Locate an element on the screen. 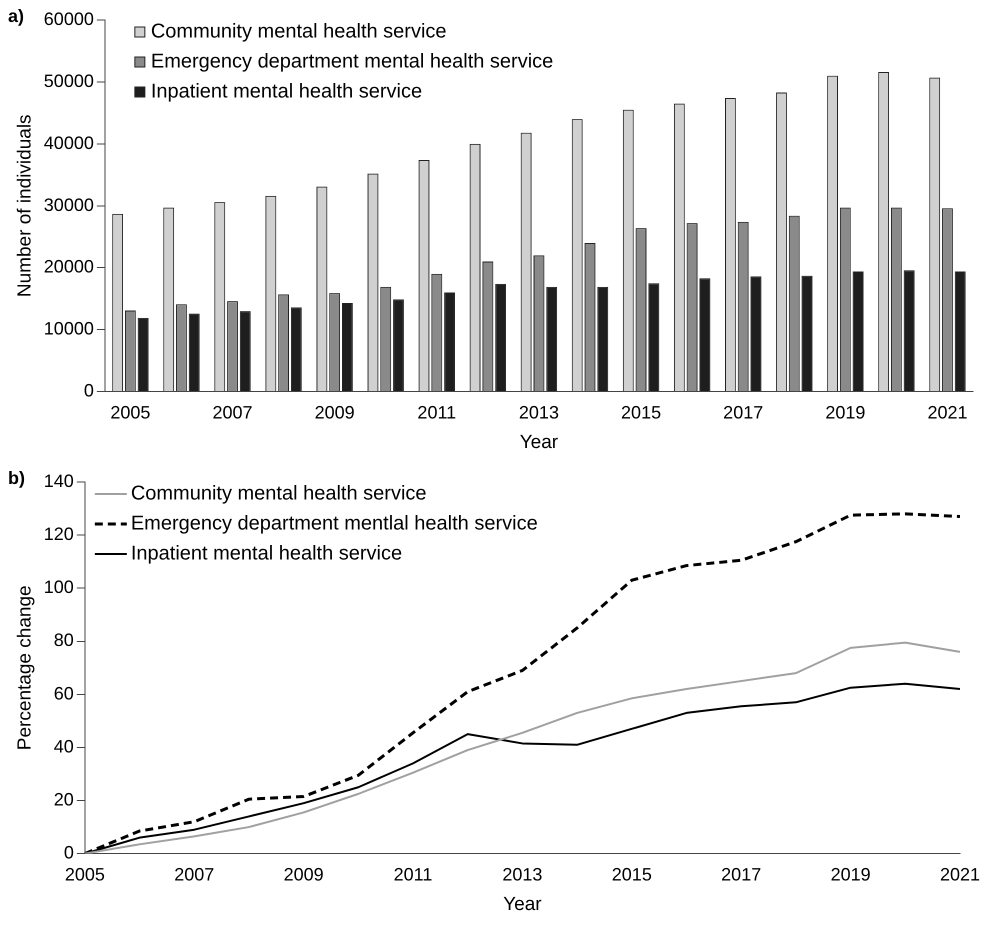 The height and width of the screenshot is (931, 983). chart-title: a) is located at coordinates (16, 16).